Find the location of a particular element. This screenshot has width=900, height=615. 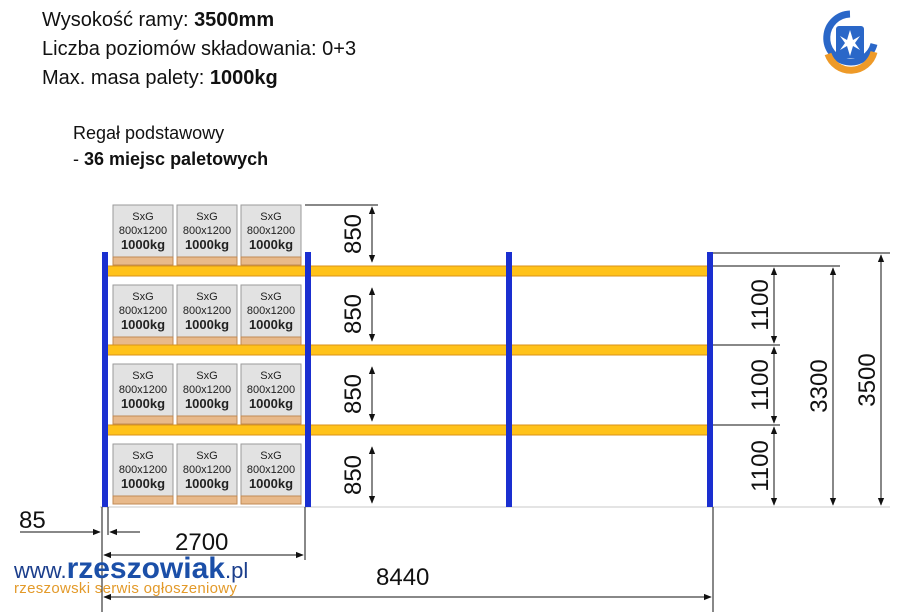

spec-frame-height: Wysokość ramy: 3500mm is located at coordinates (158, 20).